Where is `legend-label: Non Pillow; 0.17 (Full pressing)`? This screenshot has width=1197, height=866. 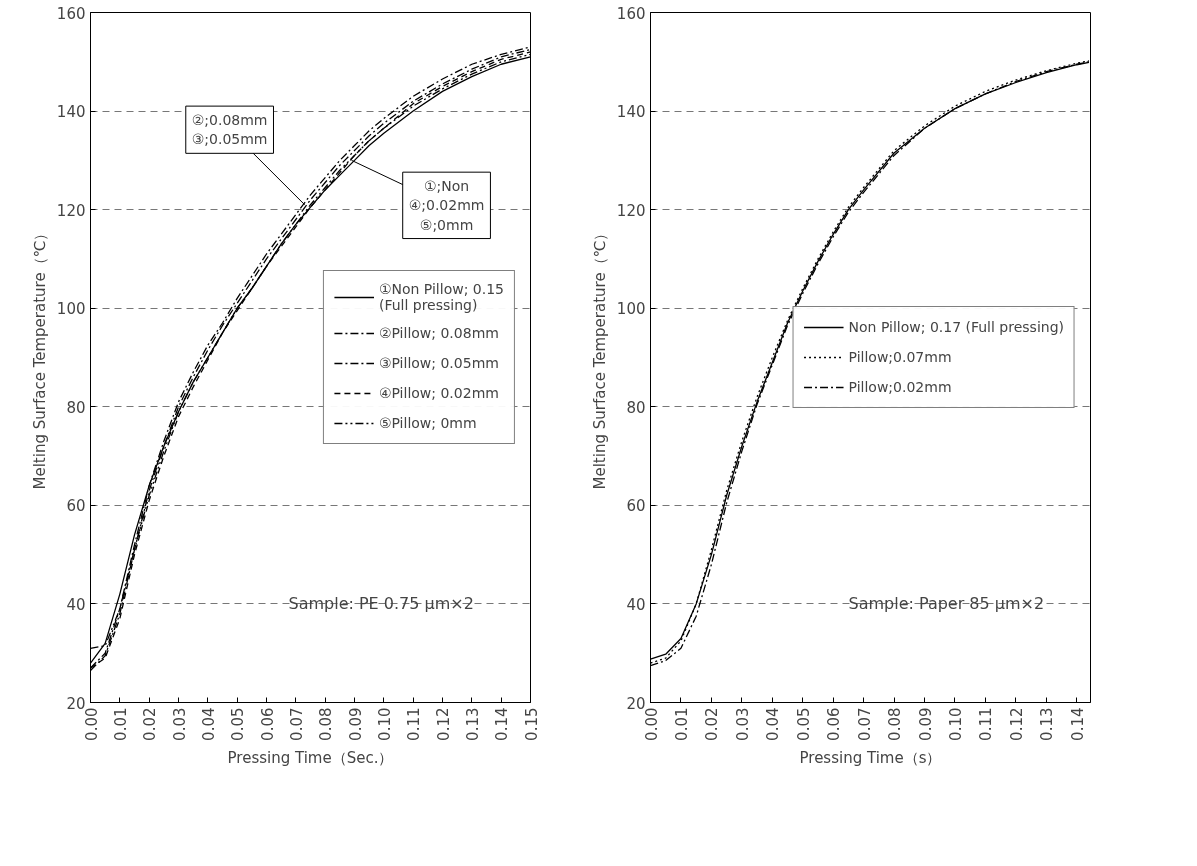 legend-label: Non Pillow; 0.17 (Full pressing) is located at coordinates (956, 327).